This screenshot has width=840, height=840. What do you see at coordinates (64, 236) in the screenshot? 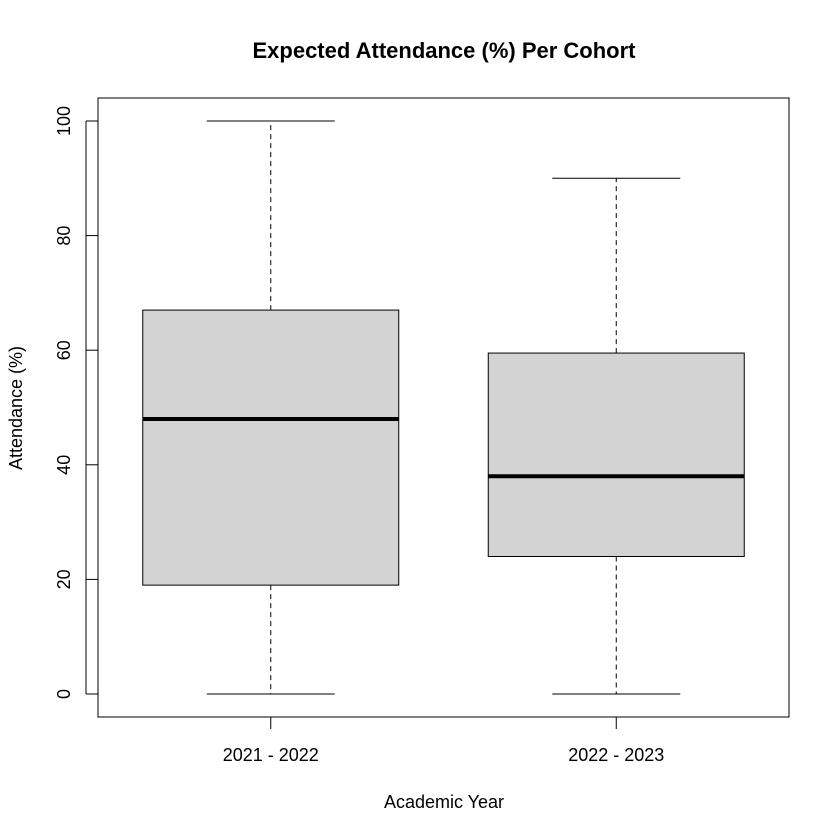
I see `y-tick-label: 80` at bounding box center [64, 236].